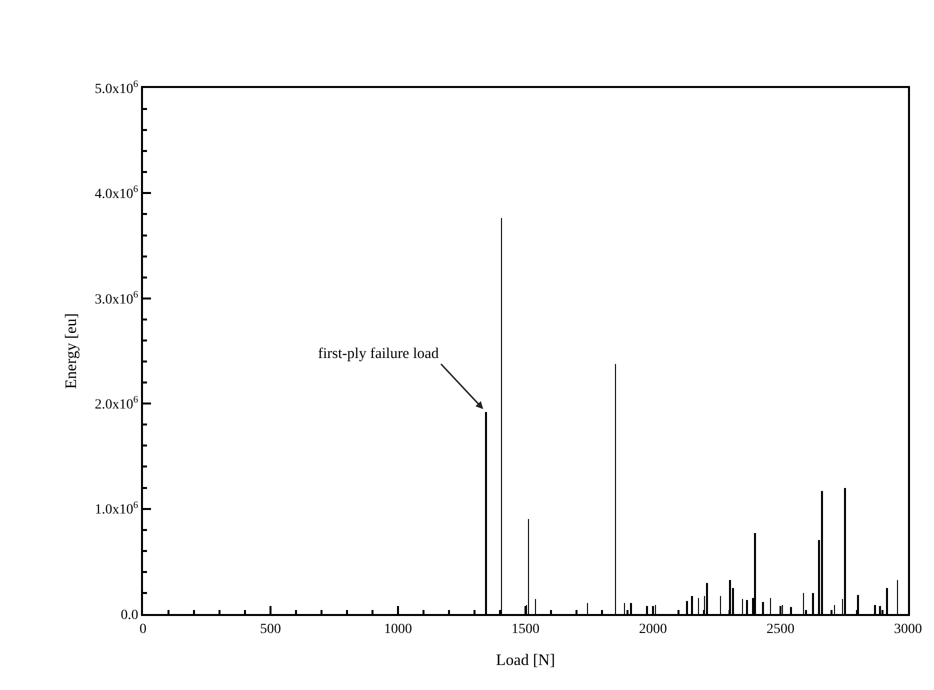  What do you see at coordinates (526, 629) in the screenshot?
I see `x-tick-label: 1500` at bounding box center [526, 629].